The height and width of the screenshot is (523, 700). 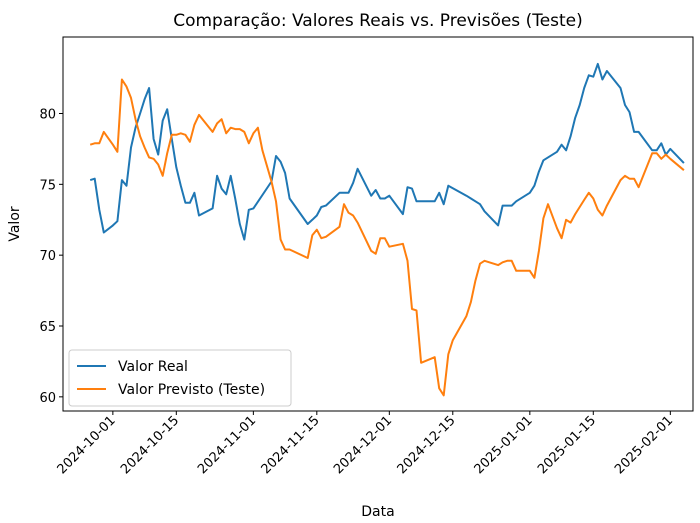 What do you see at coordinates (87, 445) in the screenshot?
I see `x-tick-label: 2024-10-01` at bounding box center [87, 445].